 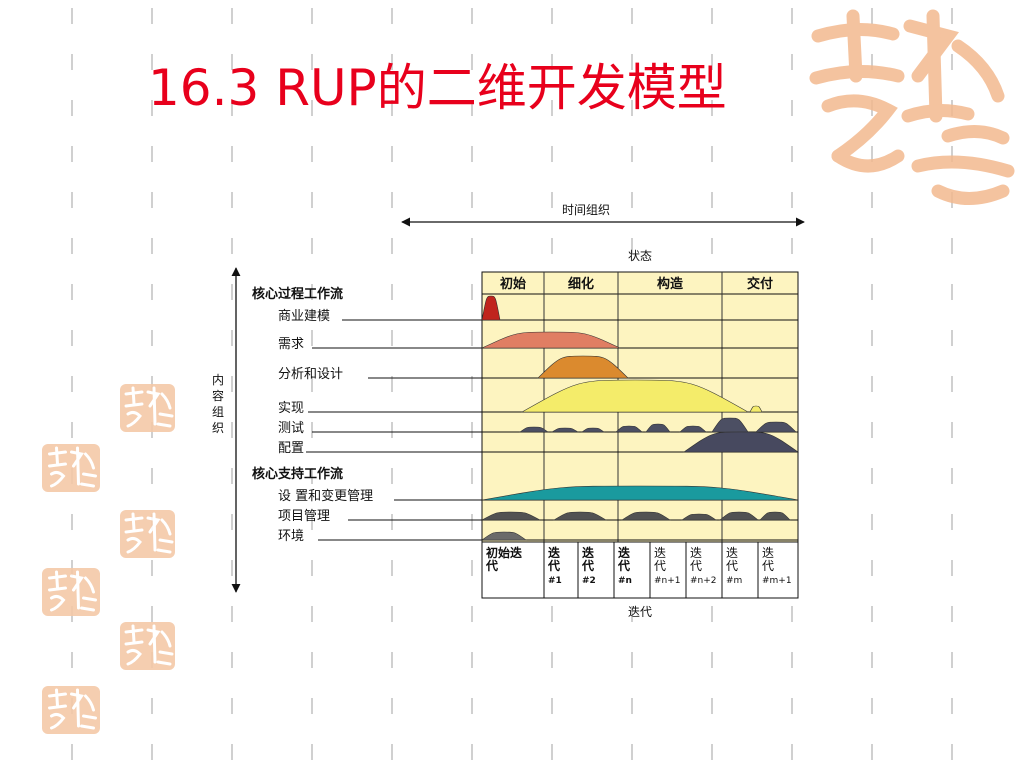 What do you see at coordinates (703, 581) in the screenshot?
I see `iteration-cell-text: #n+2` at bounding box center [703, 581].